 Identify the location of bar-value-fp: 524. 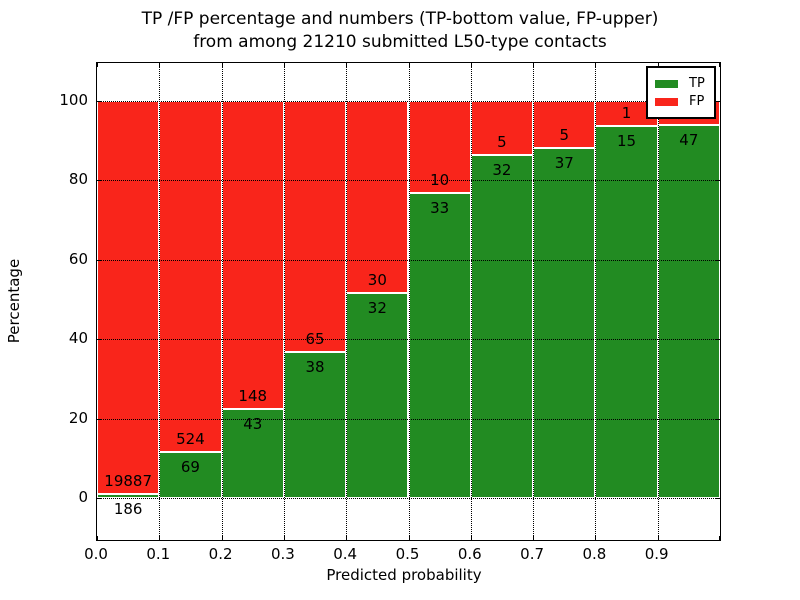
(190, 438).